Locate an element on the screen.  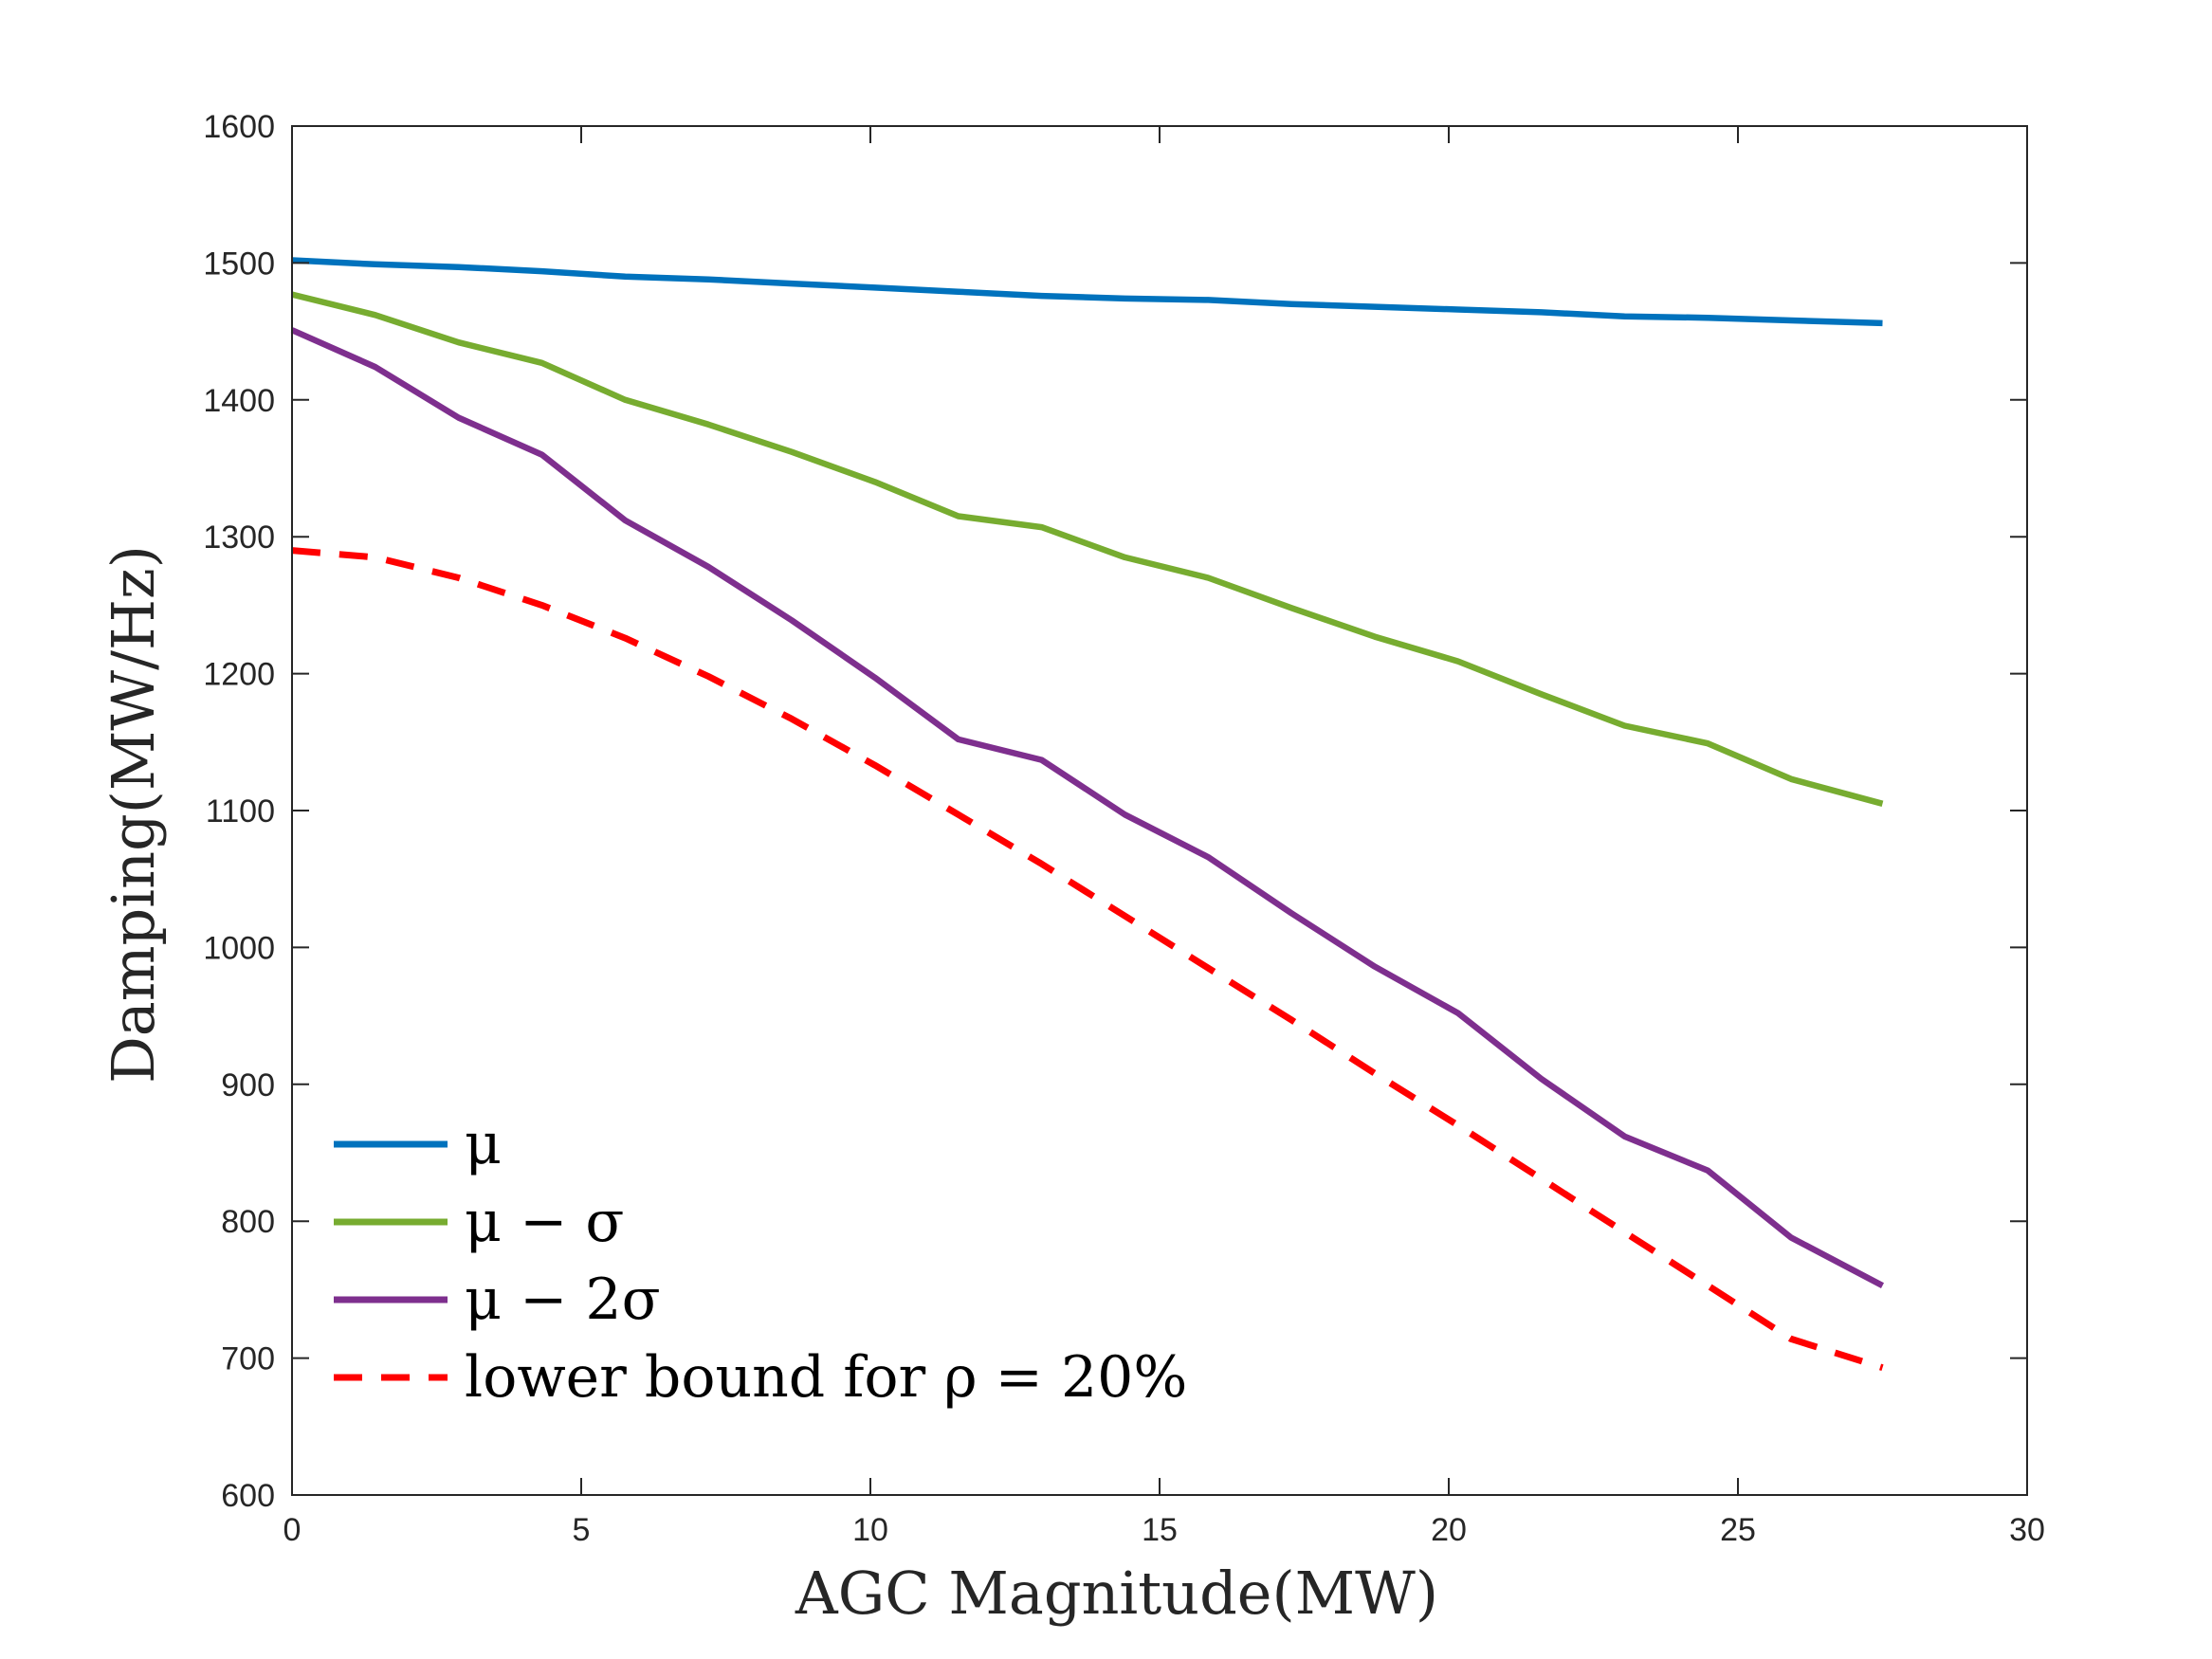
x-tick-label: 20 is located at coordinates (1449, 1530).